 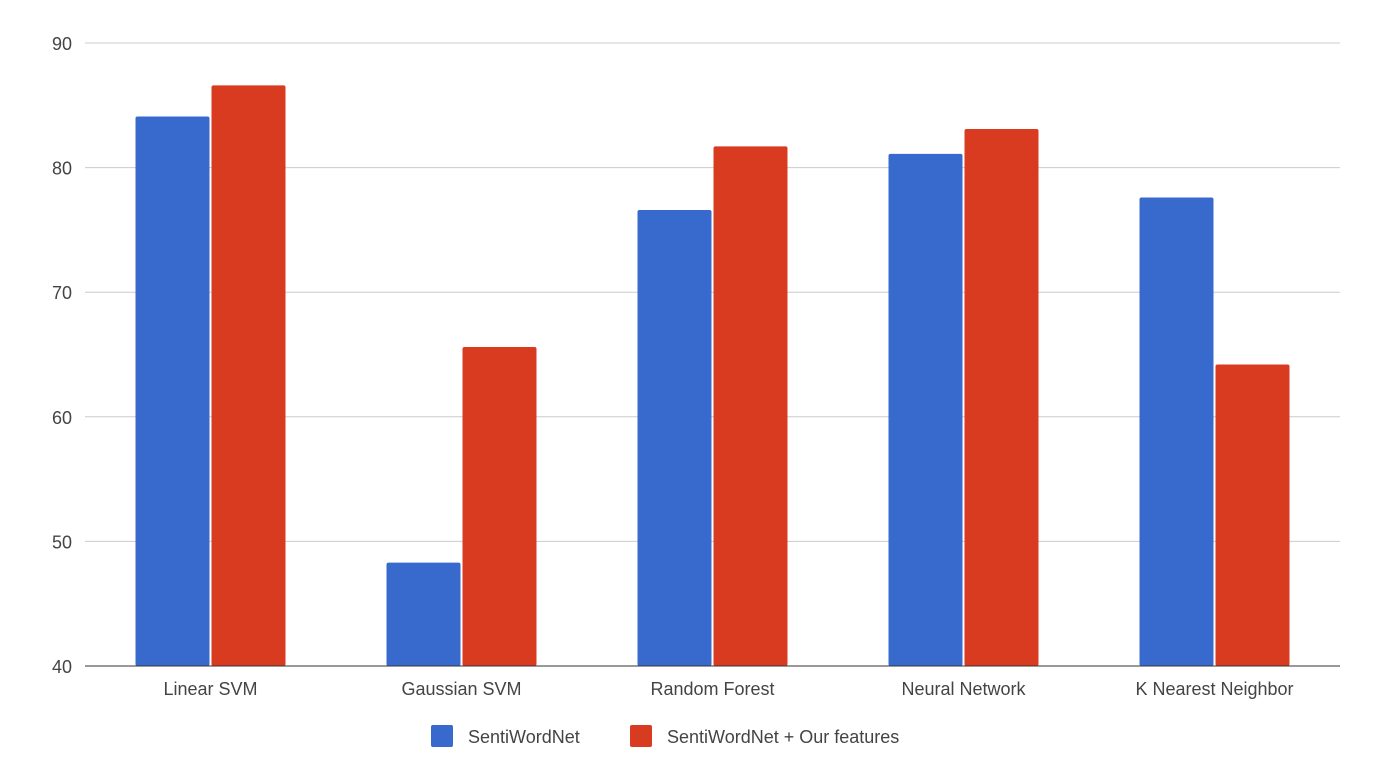 I want to click on x-category-label: Random Forest, so click(x=712, y=689).